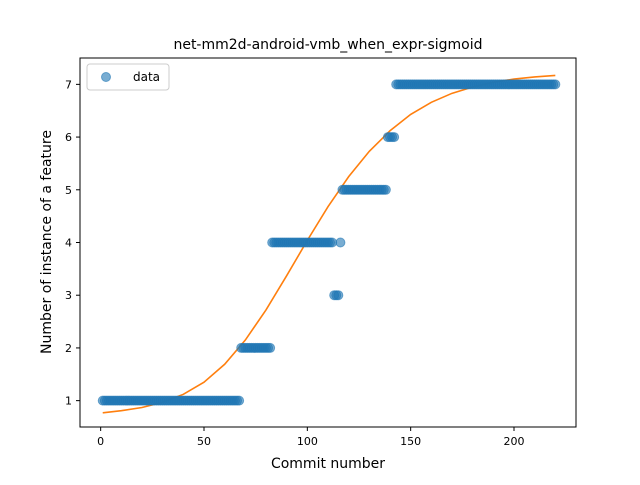  What do you see at coordinates (47, 242) in the screenshot?
I see `y-axis-label: Number of instance of a feature` at bounding box center [47, 242].